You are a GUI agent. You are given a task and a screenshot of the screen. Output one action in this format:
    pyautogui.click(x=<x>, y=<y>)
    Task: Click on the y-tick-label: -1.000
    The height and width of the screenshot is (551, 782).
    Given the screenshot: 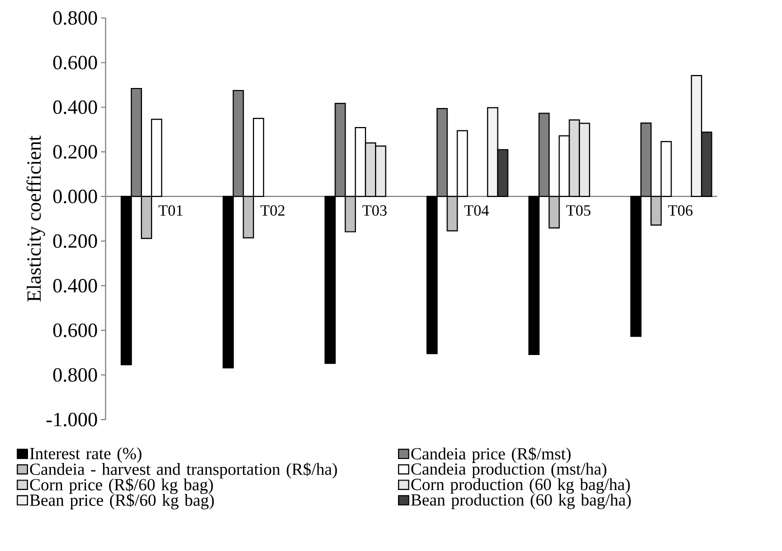 What is the action you would take?
    pyautogui.click(x=72, y=419)
    